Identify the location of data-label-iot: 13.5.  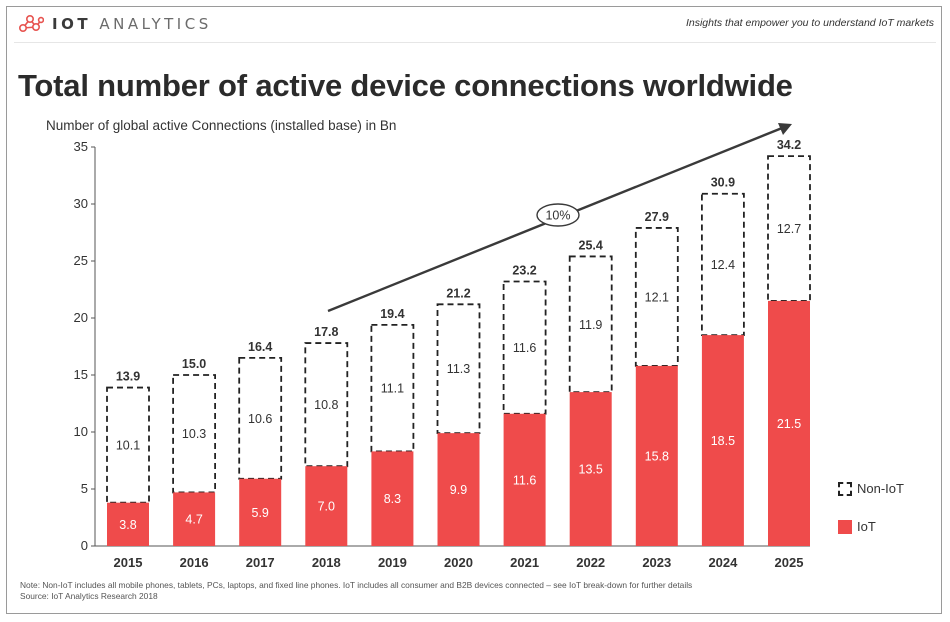
(591, 470).